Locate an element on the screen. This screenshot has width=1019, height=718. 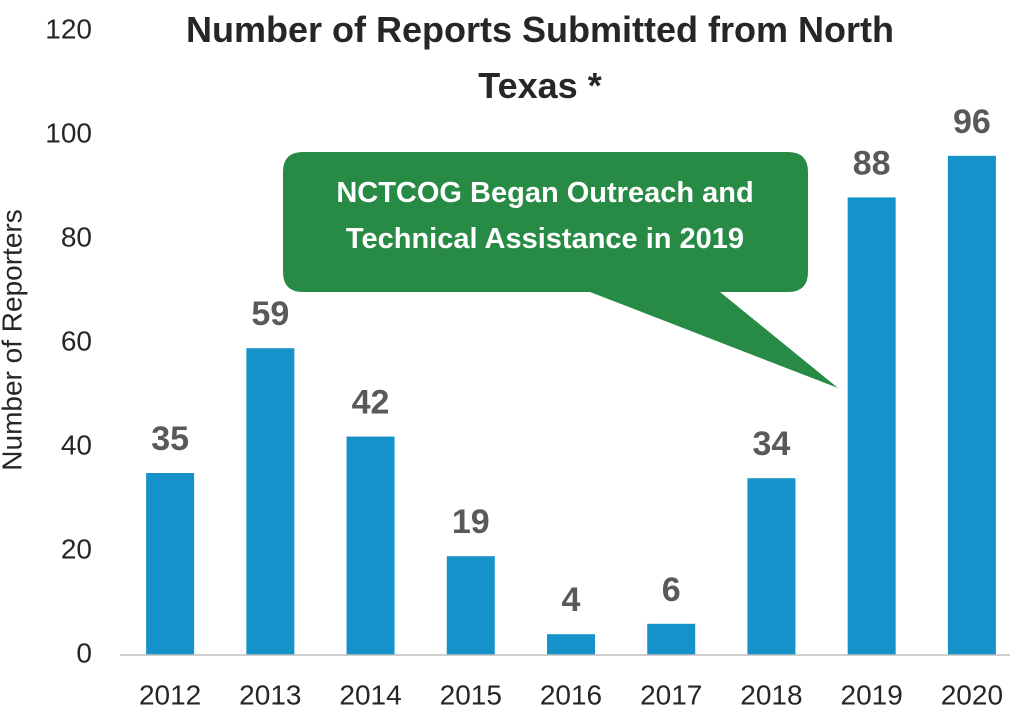
y-tick-label: 100 is located at coordinates (68, 132).